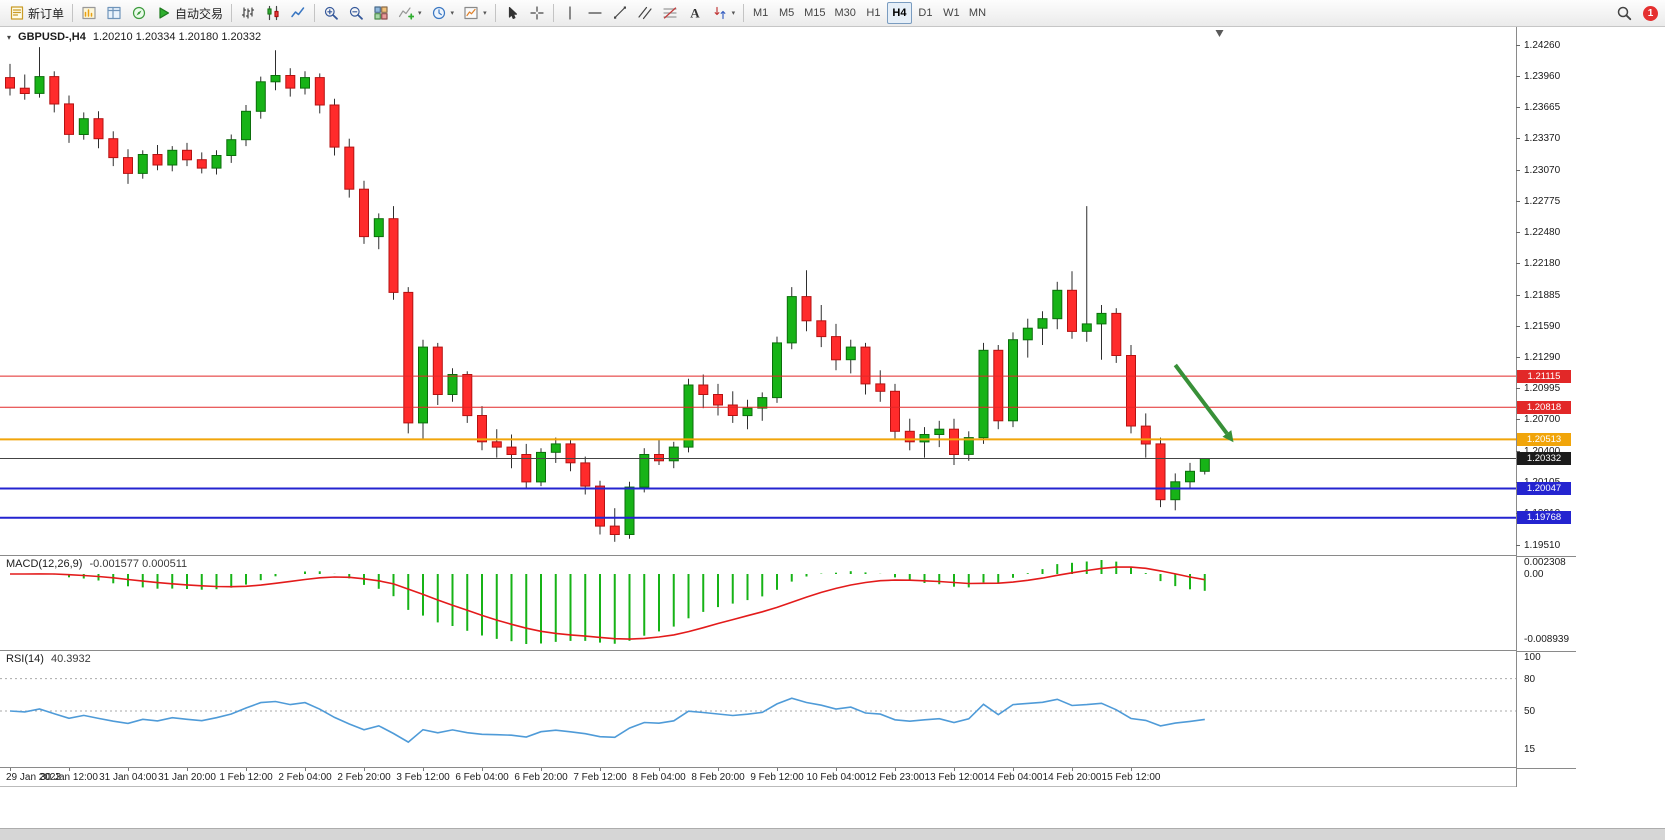 Image resolution: width=1665 pixels, height=840 pixels. Describe the element at coordinates (1544, 439) in the screenshot. I see `price-level-marker: 1.20513` at that location.